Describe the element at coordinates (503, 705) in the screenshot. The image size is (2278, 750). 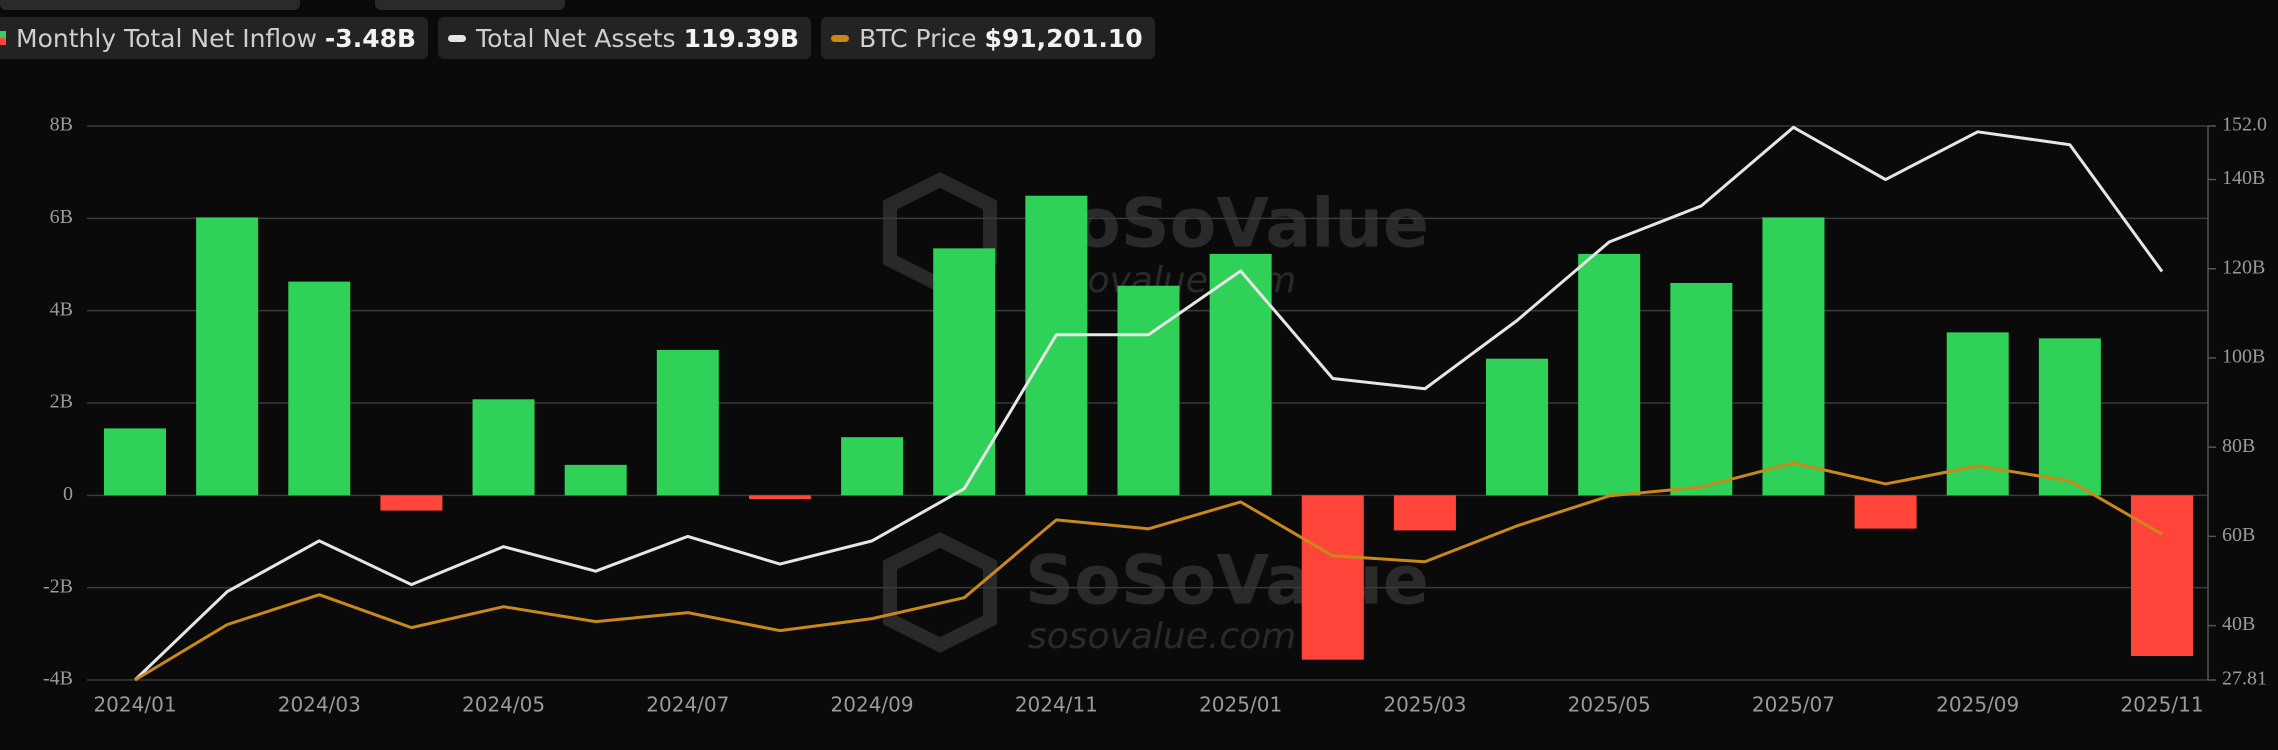
I see `x-tick-label: 2024/05` at that location.